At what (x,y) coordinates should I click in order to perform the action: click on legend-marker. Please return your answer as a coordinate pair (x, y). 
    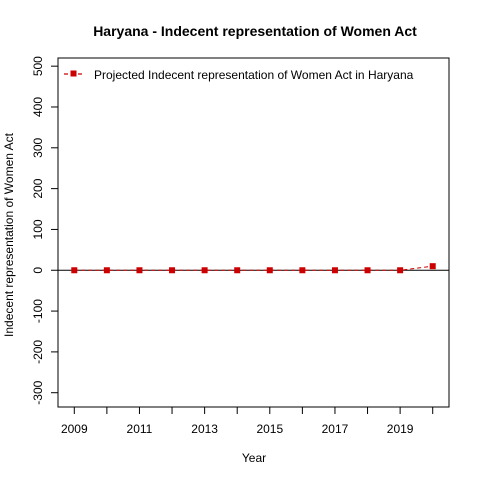
    Looking at the image, I should click on (73, 73).